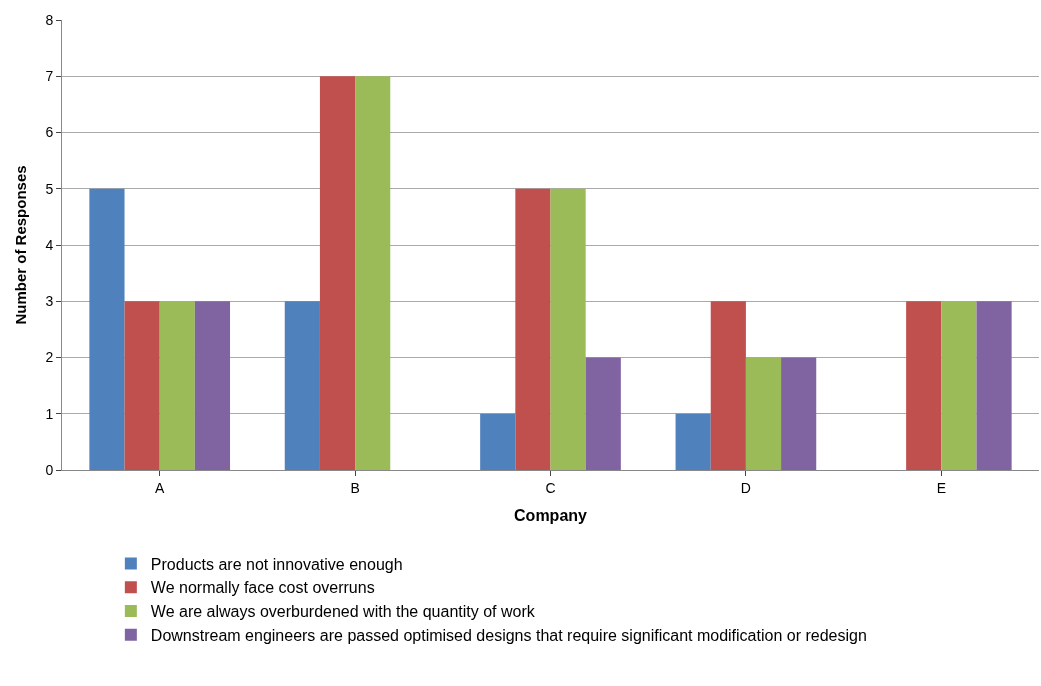 This screenshot has height=686, width=1041. I want to click on x-tick-label: C, so click(550, 487).